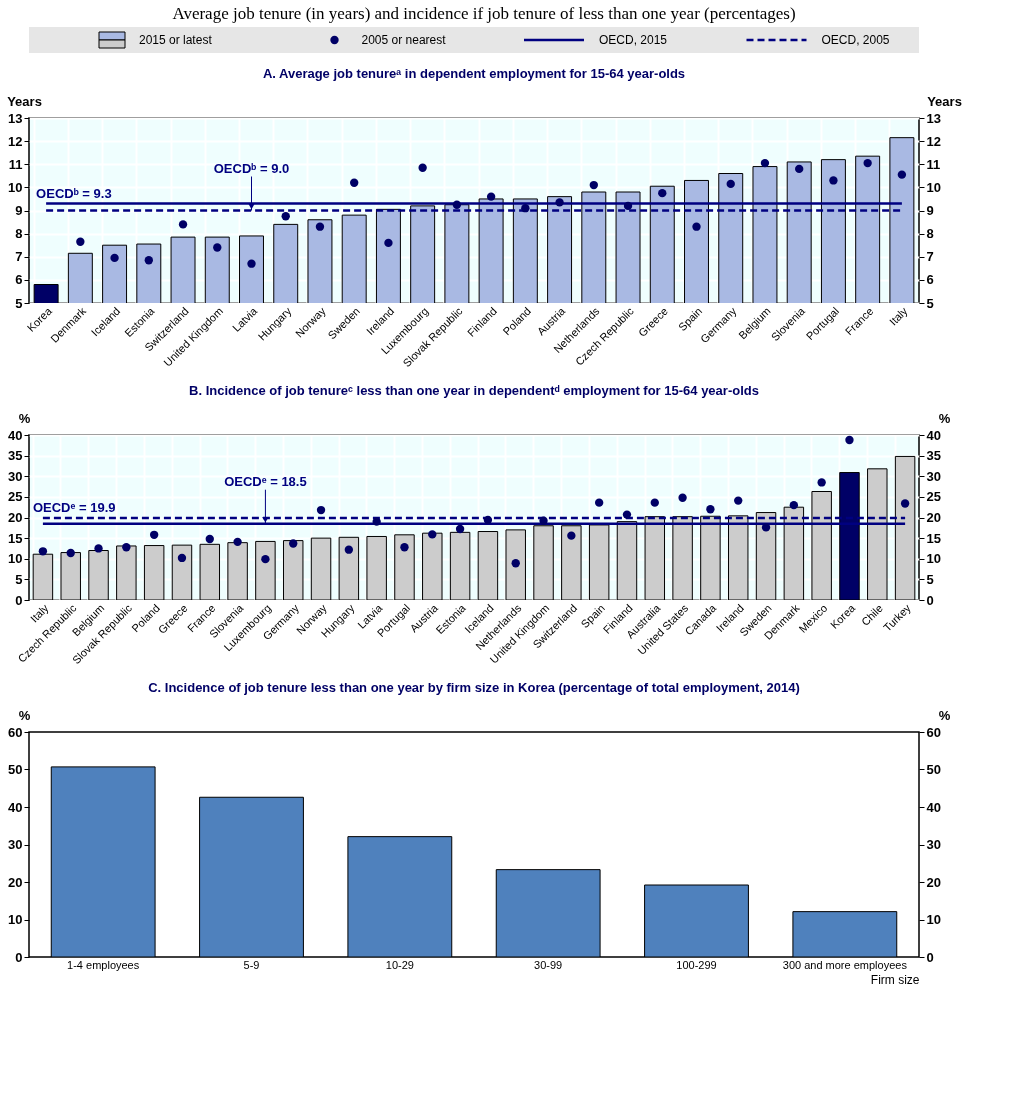  I want to click on chart-title: B. Incidence of job tenureᶜ less than one year in dependentᵈ employment for 15-64 year-olds, so click(474, 390).